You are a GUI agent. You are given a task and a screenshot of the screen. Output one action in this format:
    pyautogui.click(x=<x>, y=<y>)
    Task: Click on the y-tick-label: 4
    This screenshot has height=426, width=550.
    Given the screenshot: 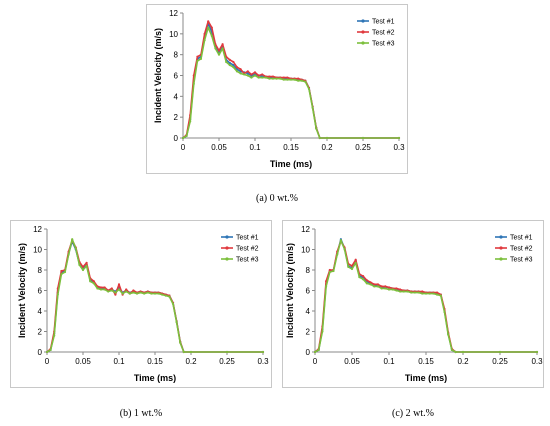 What is the action you would take?
    pyautogui.click(x=40, y=311)
    